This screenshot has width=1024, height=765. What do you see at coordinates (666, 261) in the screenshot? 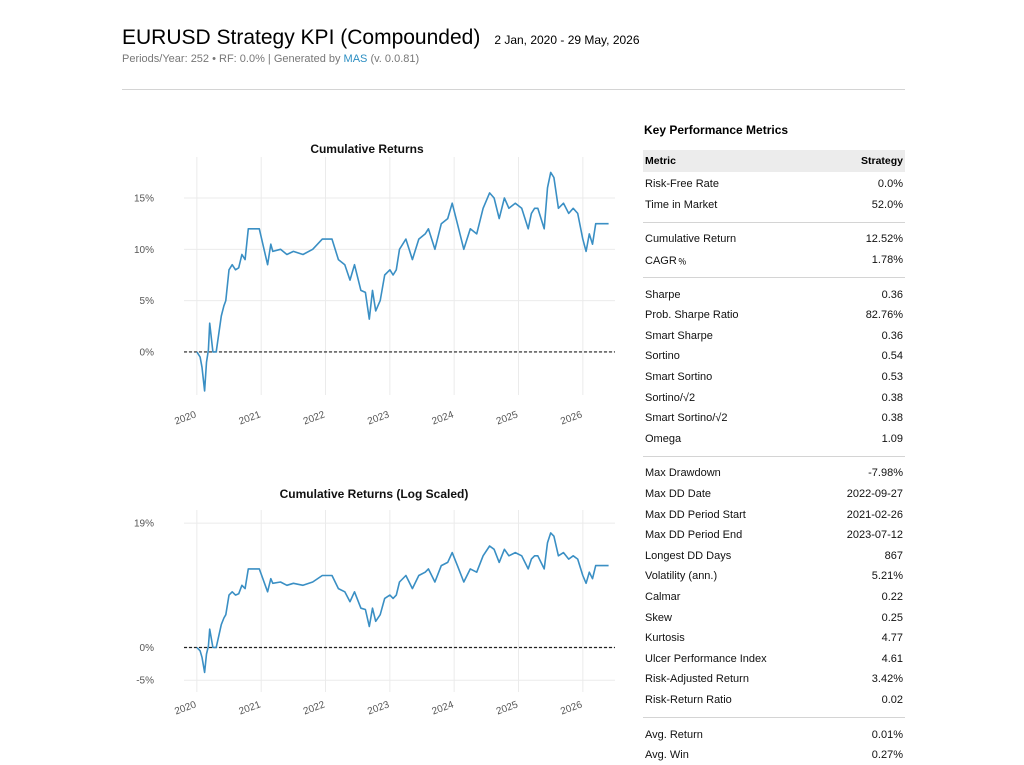
I see `metric-name: CAGR﹪` at bounding box center [666, 261].